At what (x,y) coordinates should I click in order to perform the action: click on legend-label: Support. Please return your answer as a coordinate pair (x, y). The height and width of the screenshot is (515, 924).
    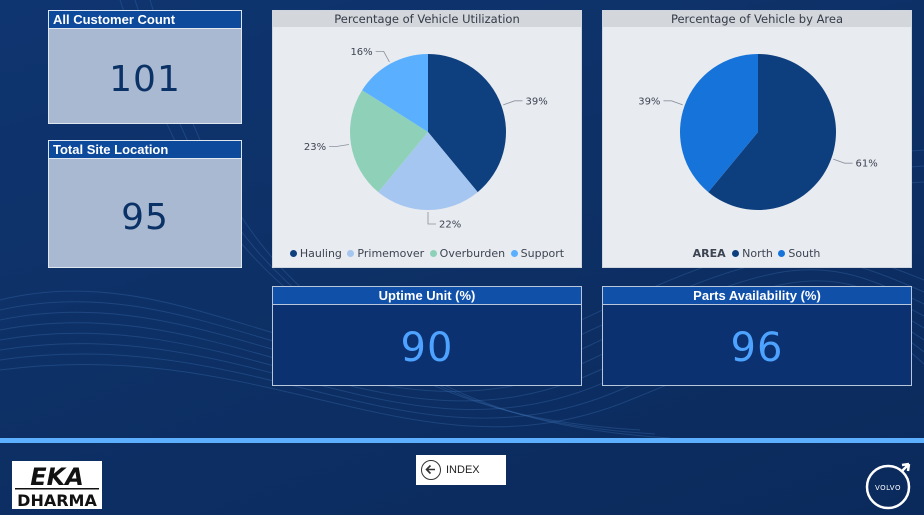
    Looking at the image, I should click on (542, 253).